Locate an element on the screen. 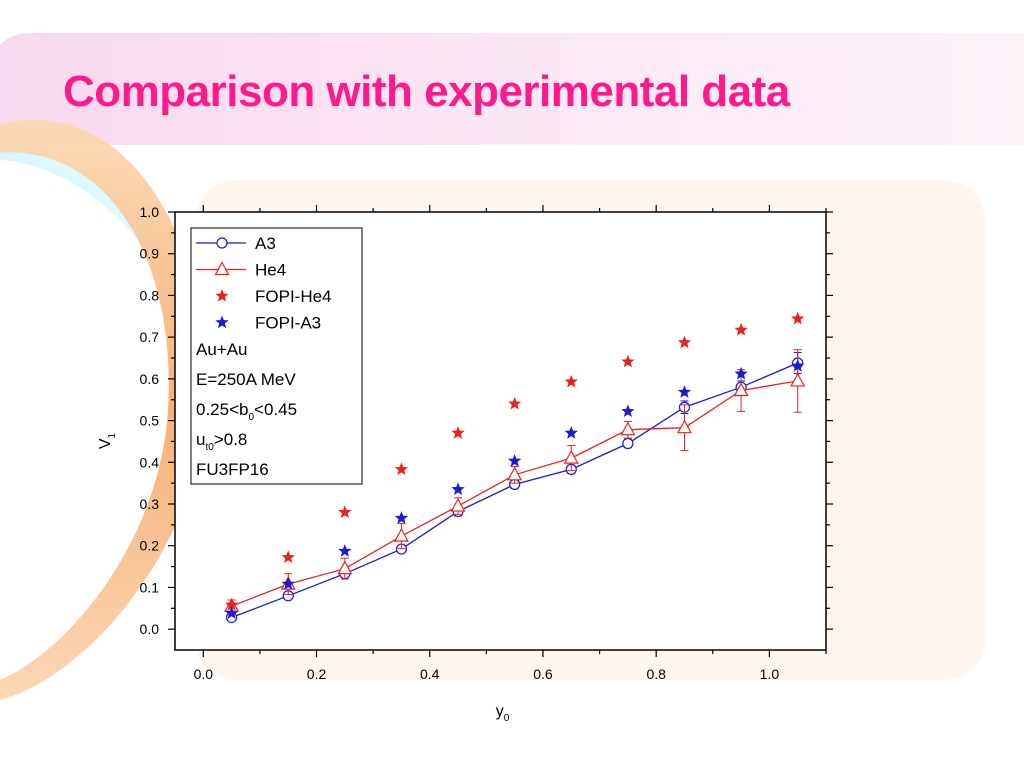 This screenshot has width=1024, height=768. y-tick-label: 0.3 is located at coordinates (150, 504).